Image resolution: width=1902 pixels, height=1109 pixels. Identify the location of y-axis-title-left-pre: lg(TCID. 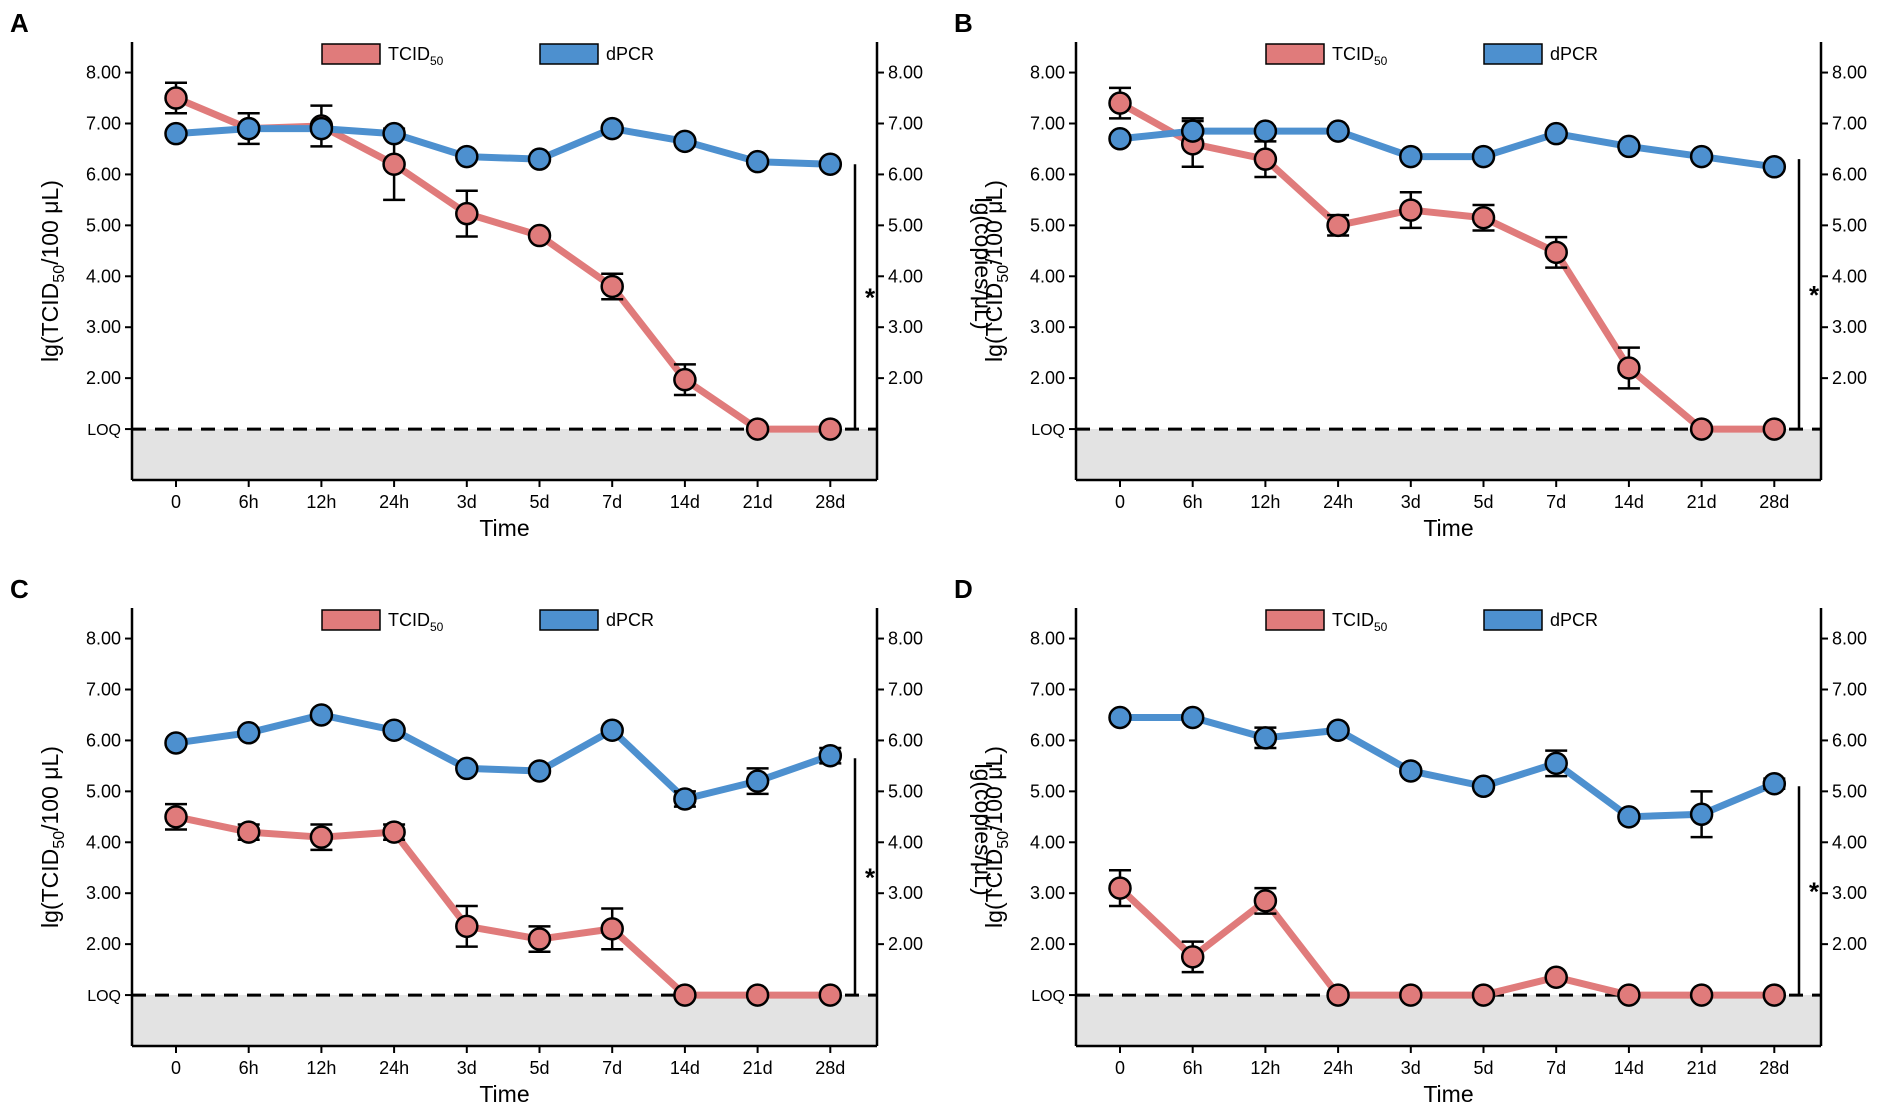
(994, 322).